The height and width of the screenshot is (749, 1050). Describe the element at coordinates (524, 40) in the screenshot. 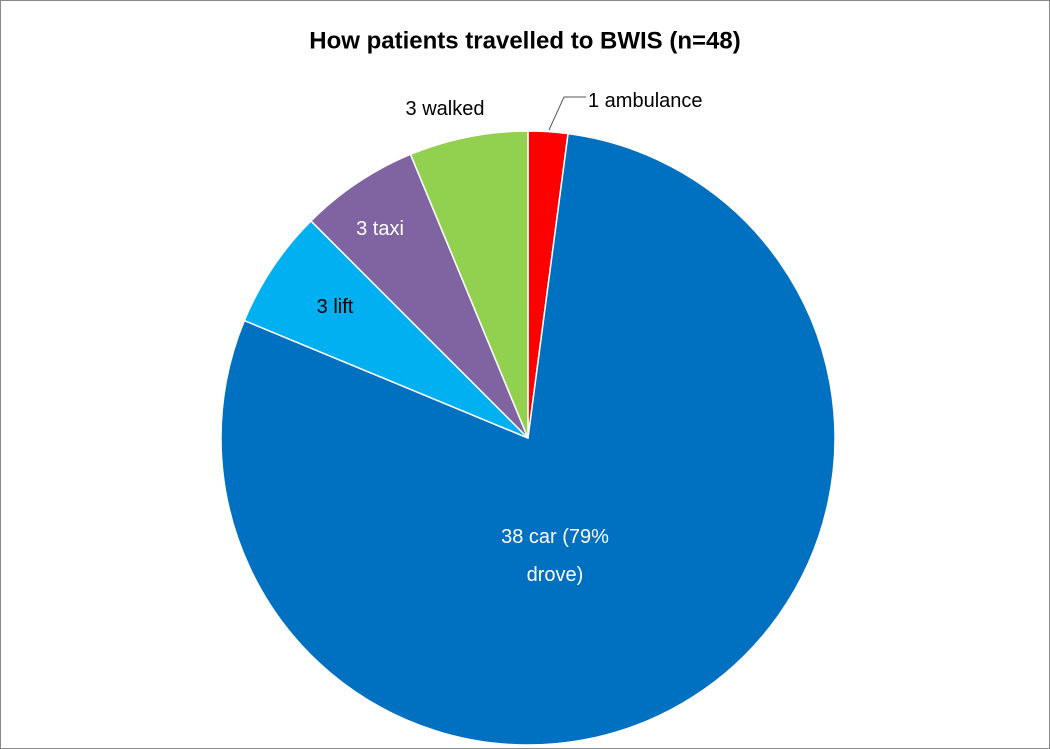

I see `chart-title: How patients travelled to BWIS (n=48)` at that location.